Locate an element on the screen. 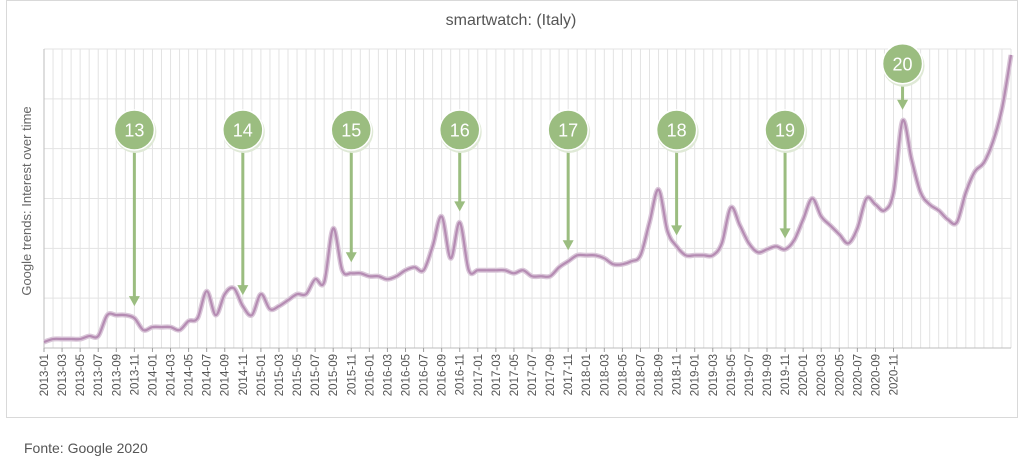 The height and width of the screenshot is (460, 1024). x-tick-label: 2018-03 is located at coordinates (605, 375).